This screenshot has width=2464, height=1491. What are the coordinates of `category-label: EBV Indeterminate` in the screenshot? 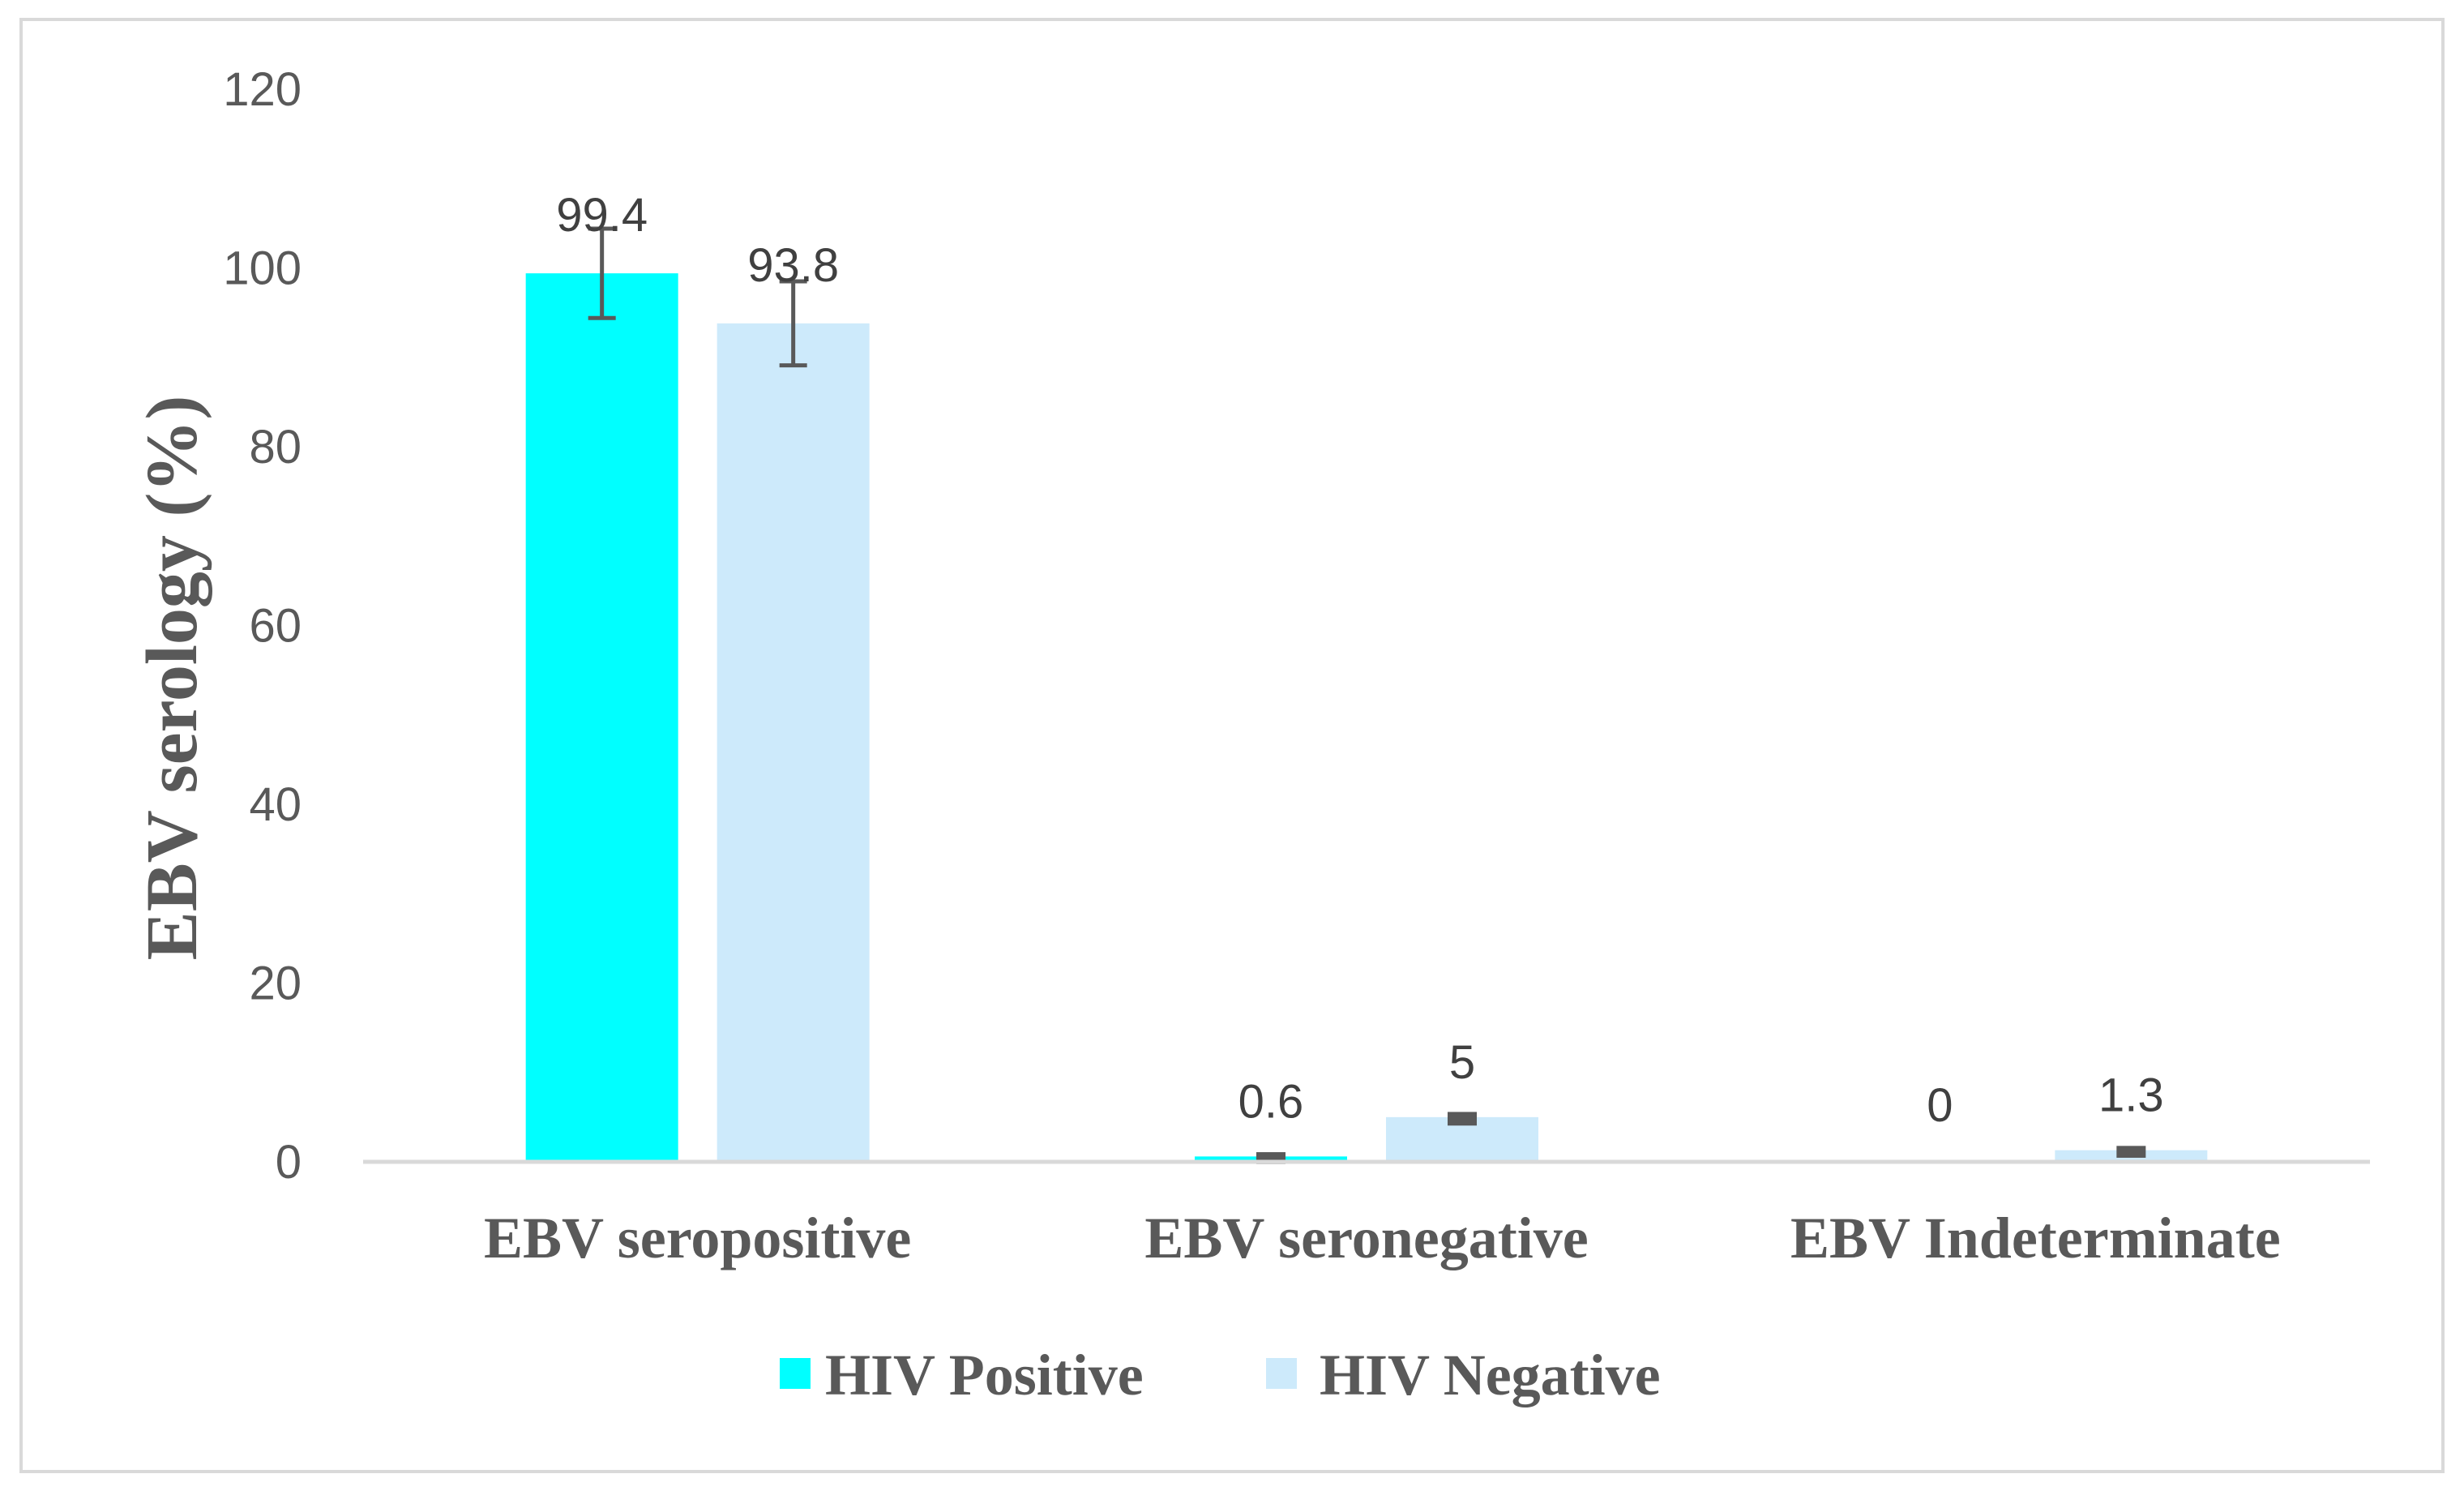 It's located at (2036, 1238).